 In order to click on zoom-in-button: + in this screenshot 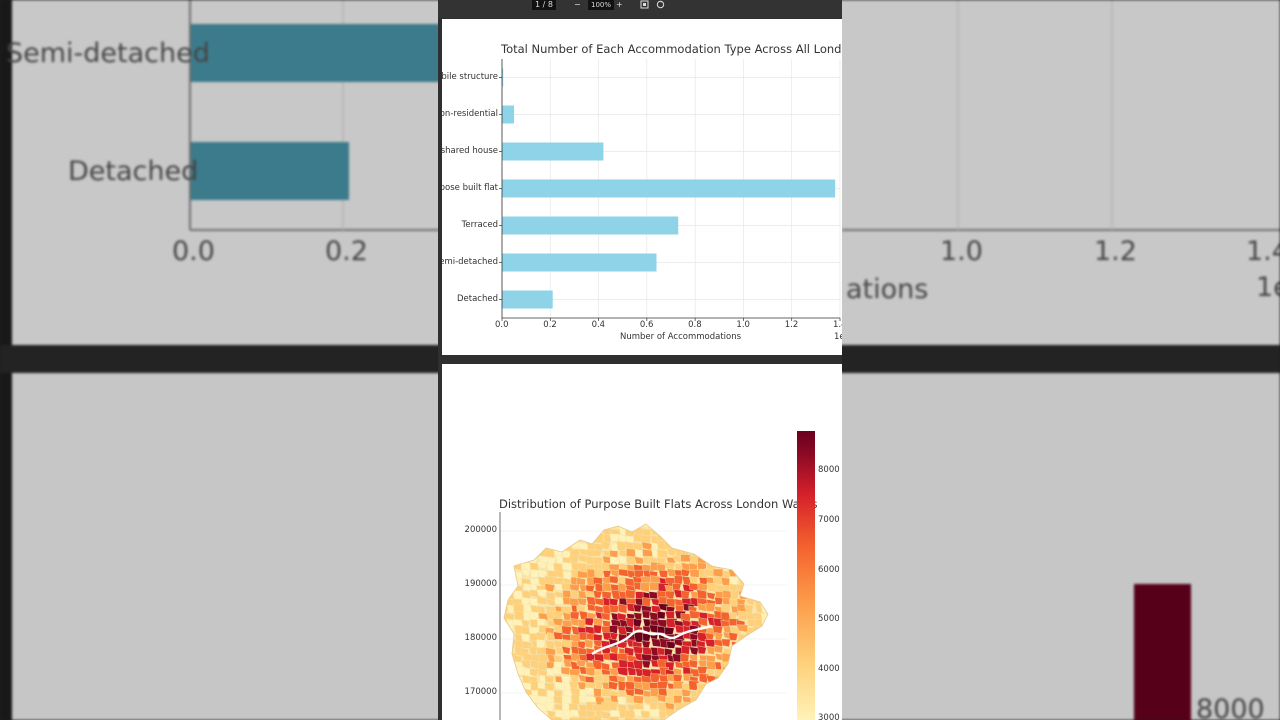, I will do `click(619, 4)`.